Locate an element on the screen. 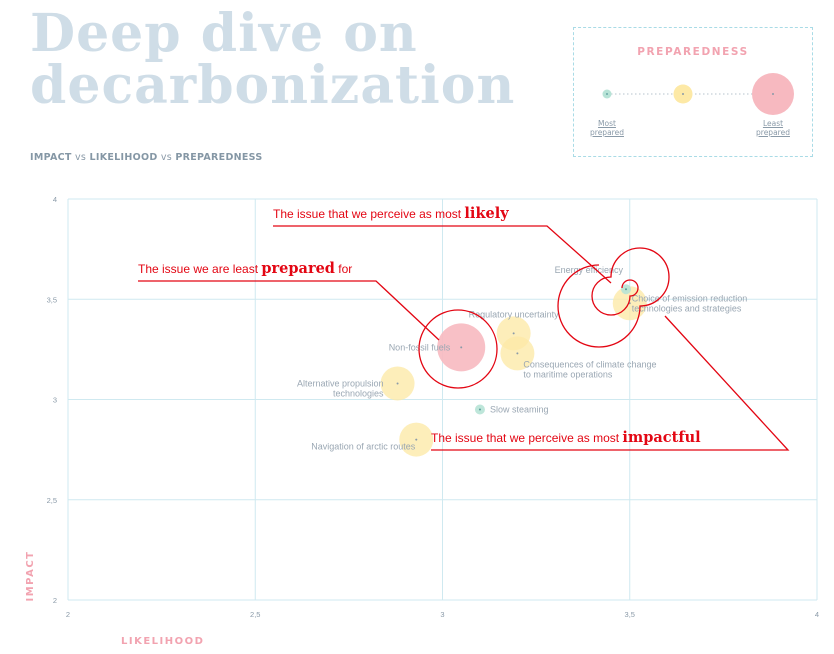 This screenshot has width=834, height=654. page-title: Deep dive on decarbonization is located at coordinates (272, 60).